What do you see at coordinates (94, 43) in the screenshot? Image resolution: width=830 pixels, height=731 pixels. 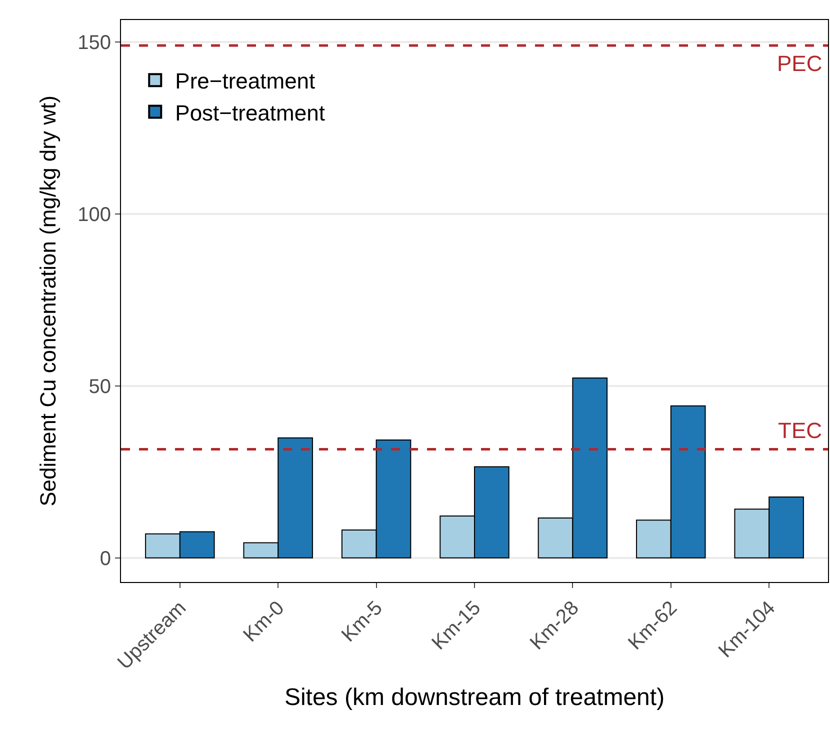 I see `y-tick-label: 150` at bounding box center [94, 43].